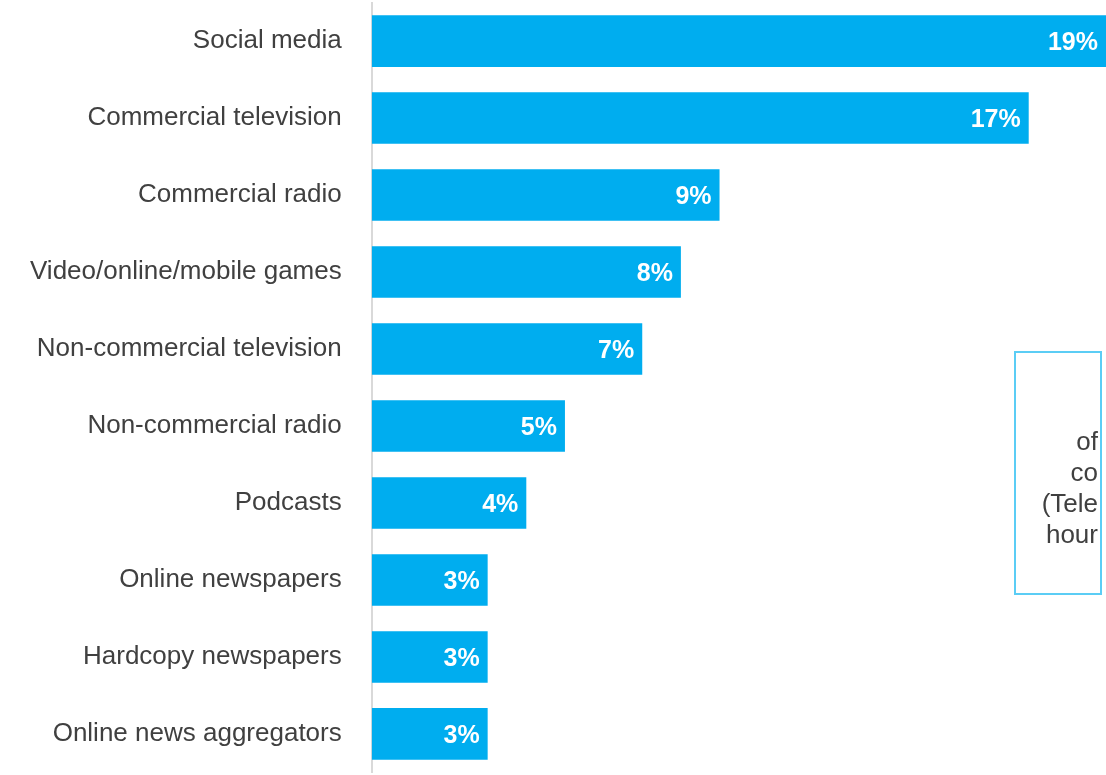 The height and width of the screenshot is (775, 1106). Describe the element at coordinates (288, 501) in the screenshot. I see `y-tick-label: Podcasts` at that location.